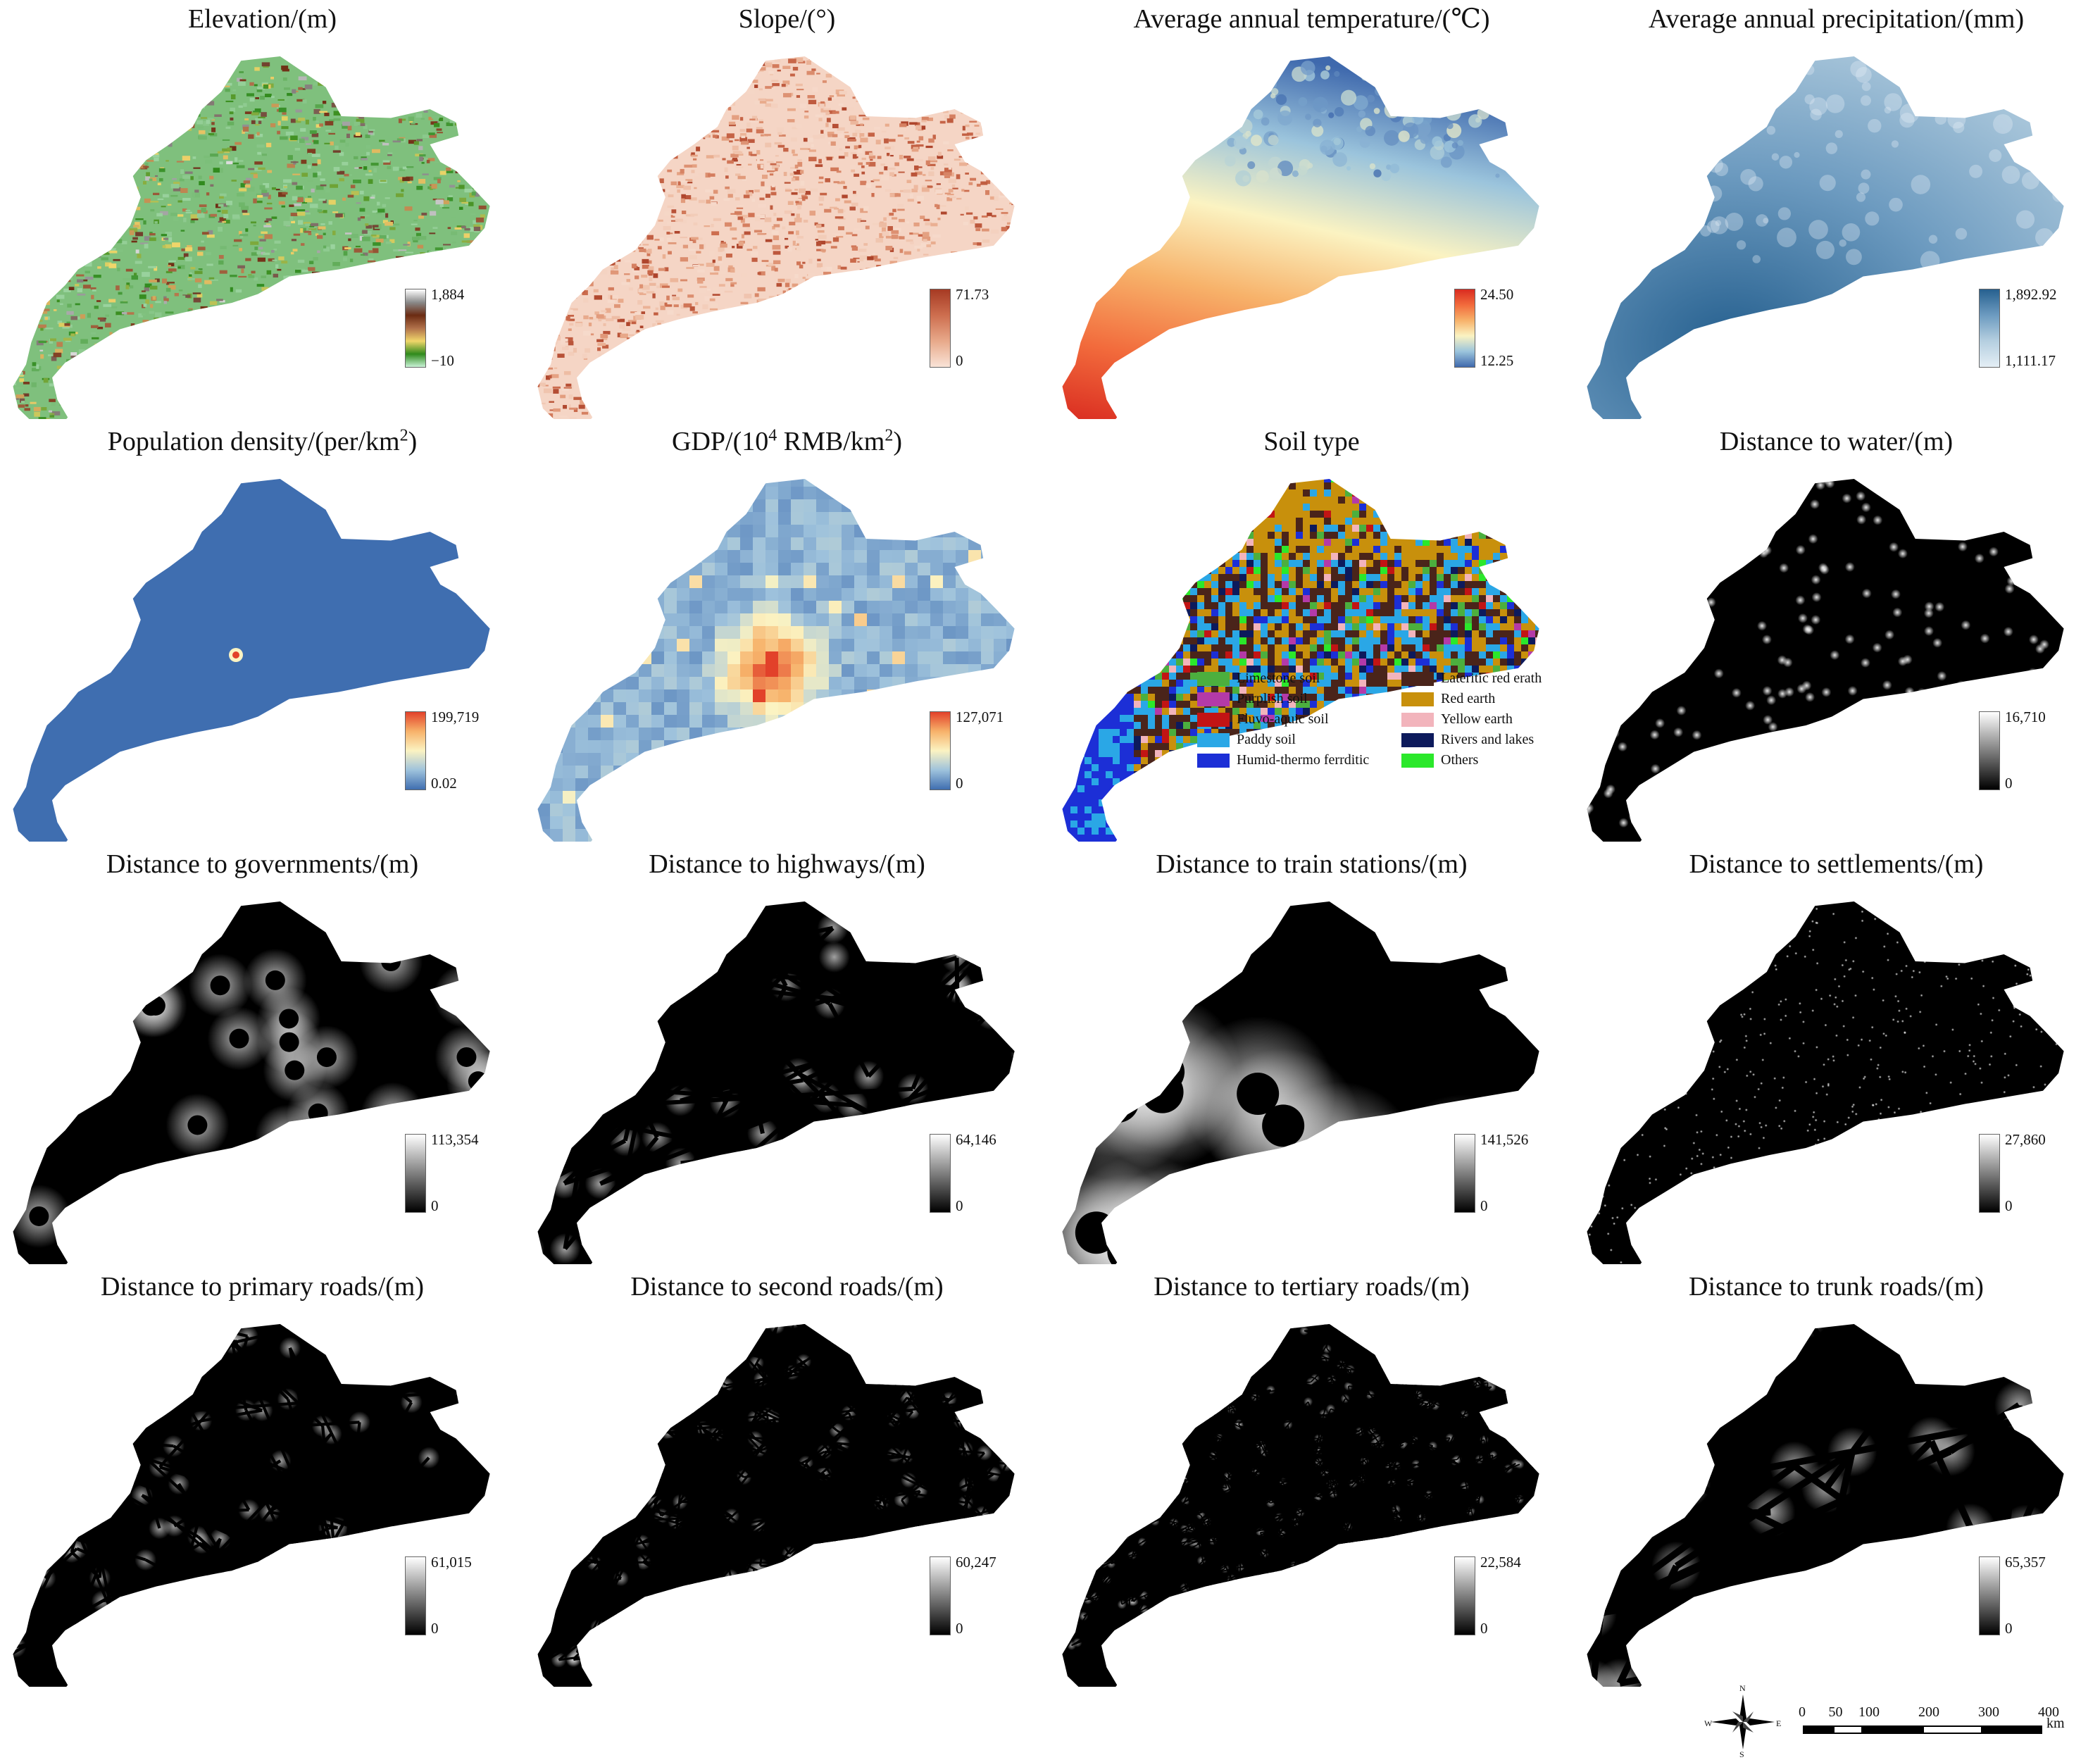 The width and height of the screenshot is (2100, 1760). I want to click on legend-max-label: 199,719, so click(455, 717).